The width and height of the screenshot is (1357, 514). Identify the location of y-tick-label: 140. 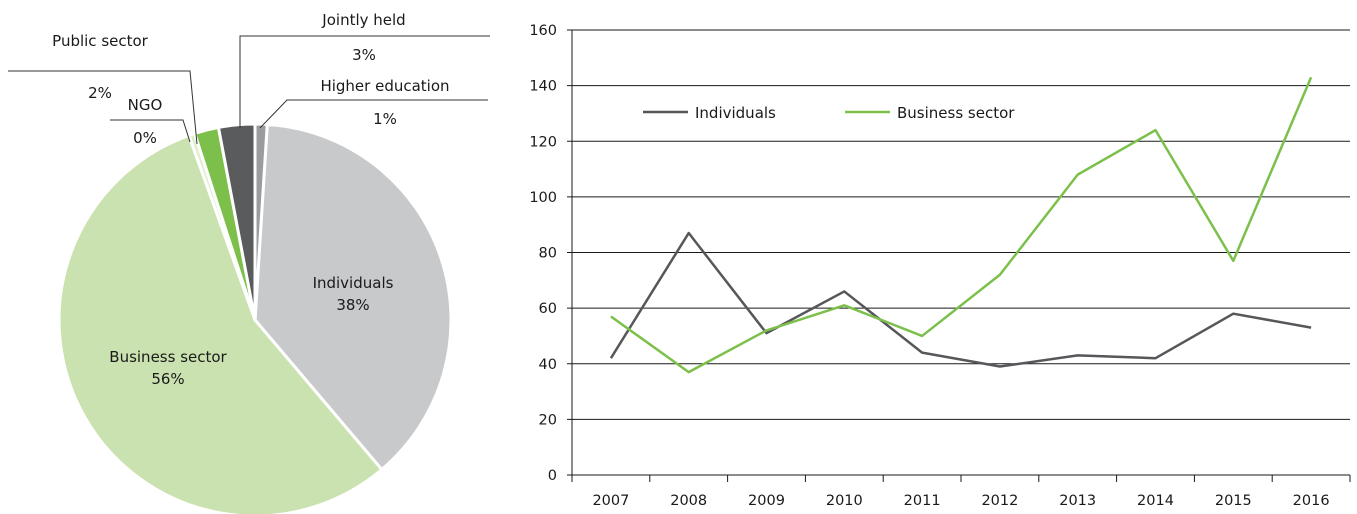
(543, 87).